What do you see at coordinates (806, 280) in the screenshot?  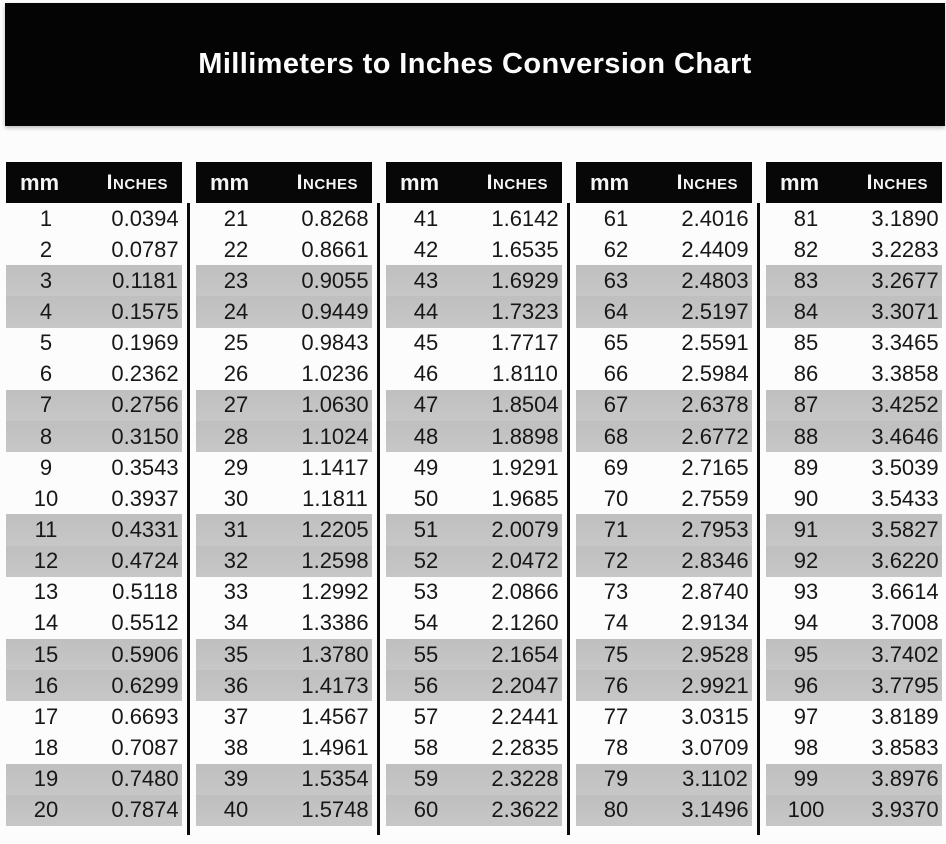 I see `mm-value: 83` at bounding box center [806, 280].